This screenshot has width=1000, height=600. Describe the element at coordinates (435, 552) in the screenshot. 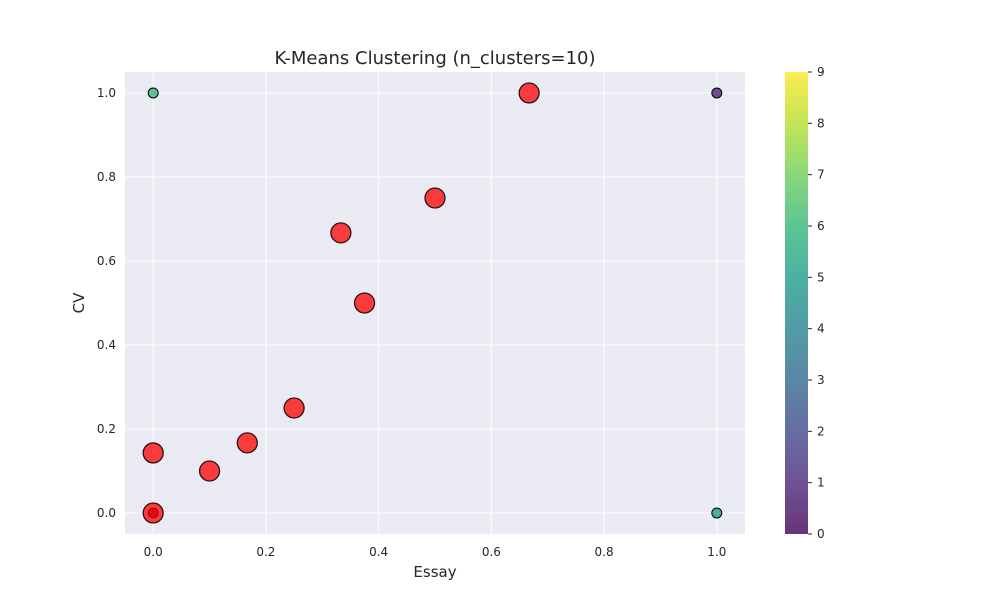

I see `x-tick-labels: 0.0 0.2 0.4 0.6 0.8 1.0` at that location.